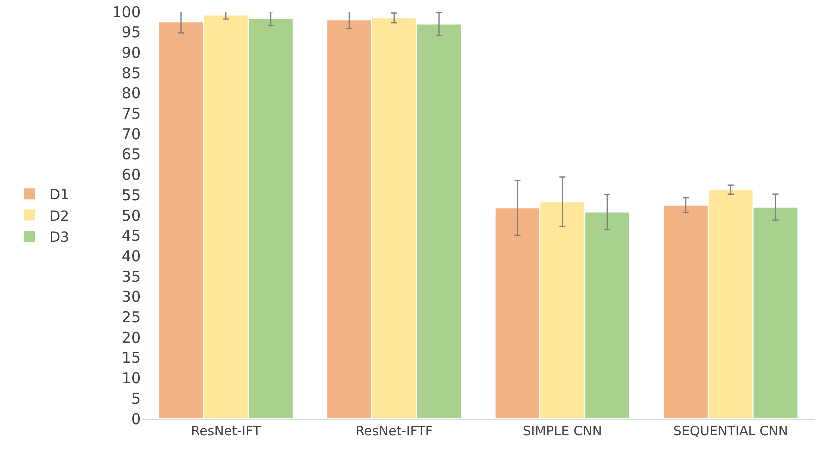  I want to click on y-tick-label: 10, so click(131, 379).